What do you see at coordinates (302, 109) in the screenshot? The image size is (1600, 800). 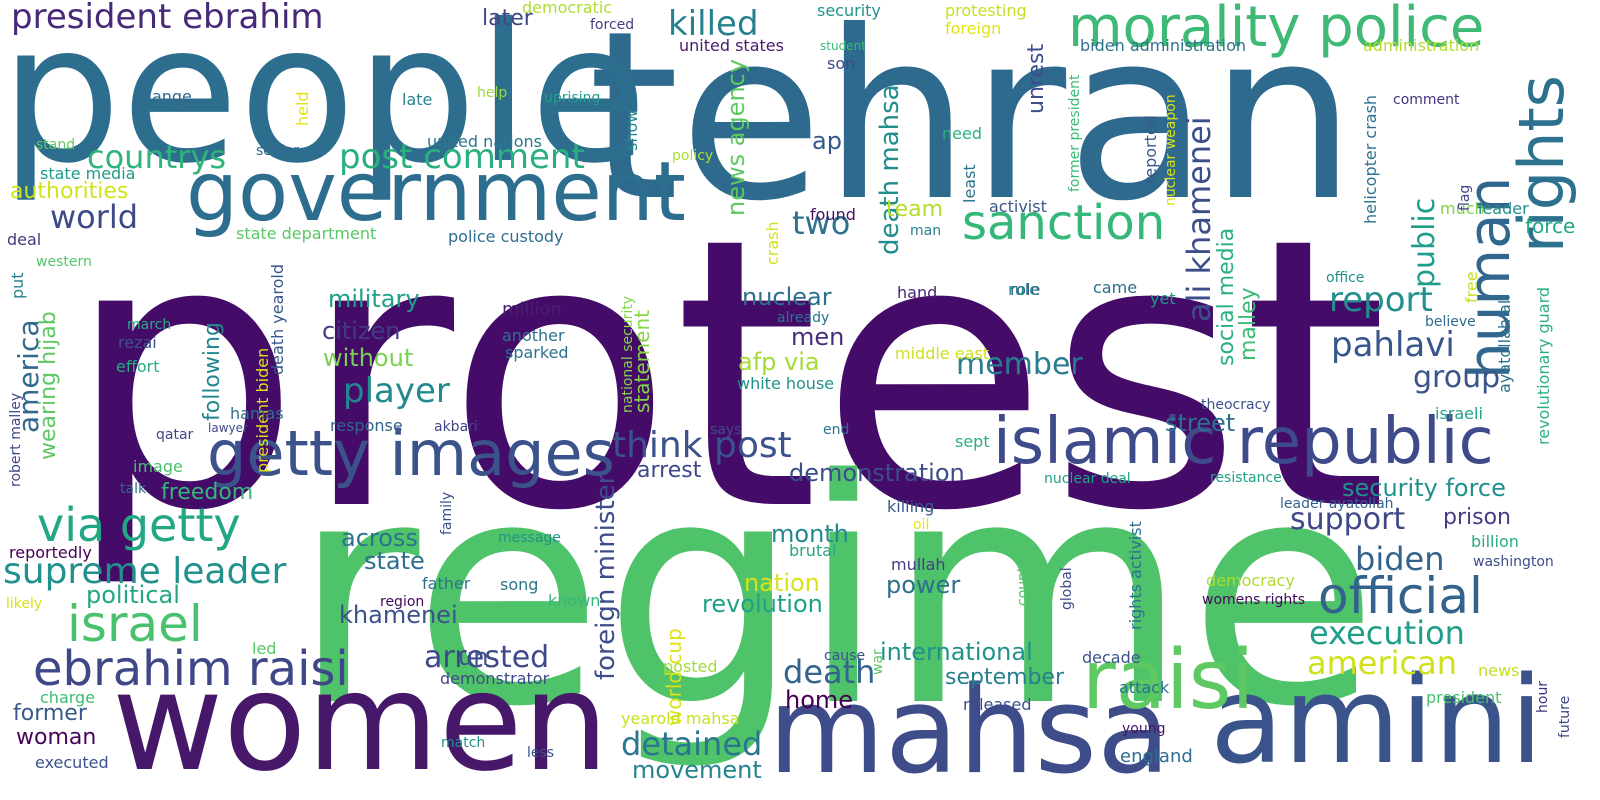 I see `cloud-word: held` at bounding box center [302, 109].